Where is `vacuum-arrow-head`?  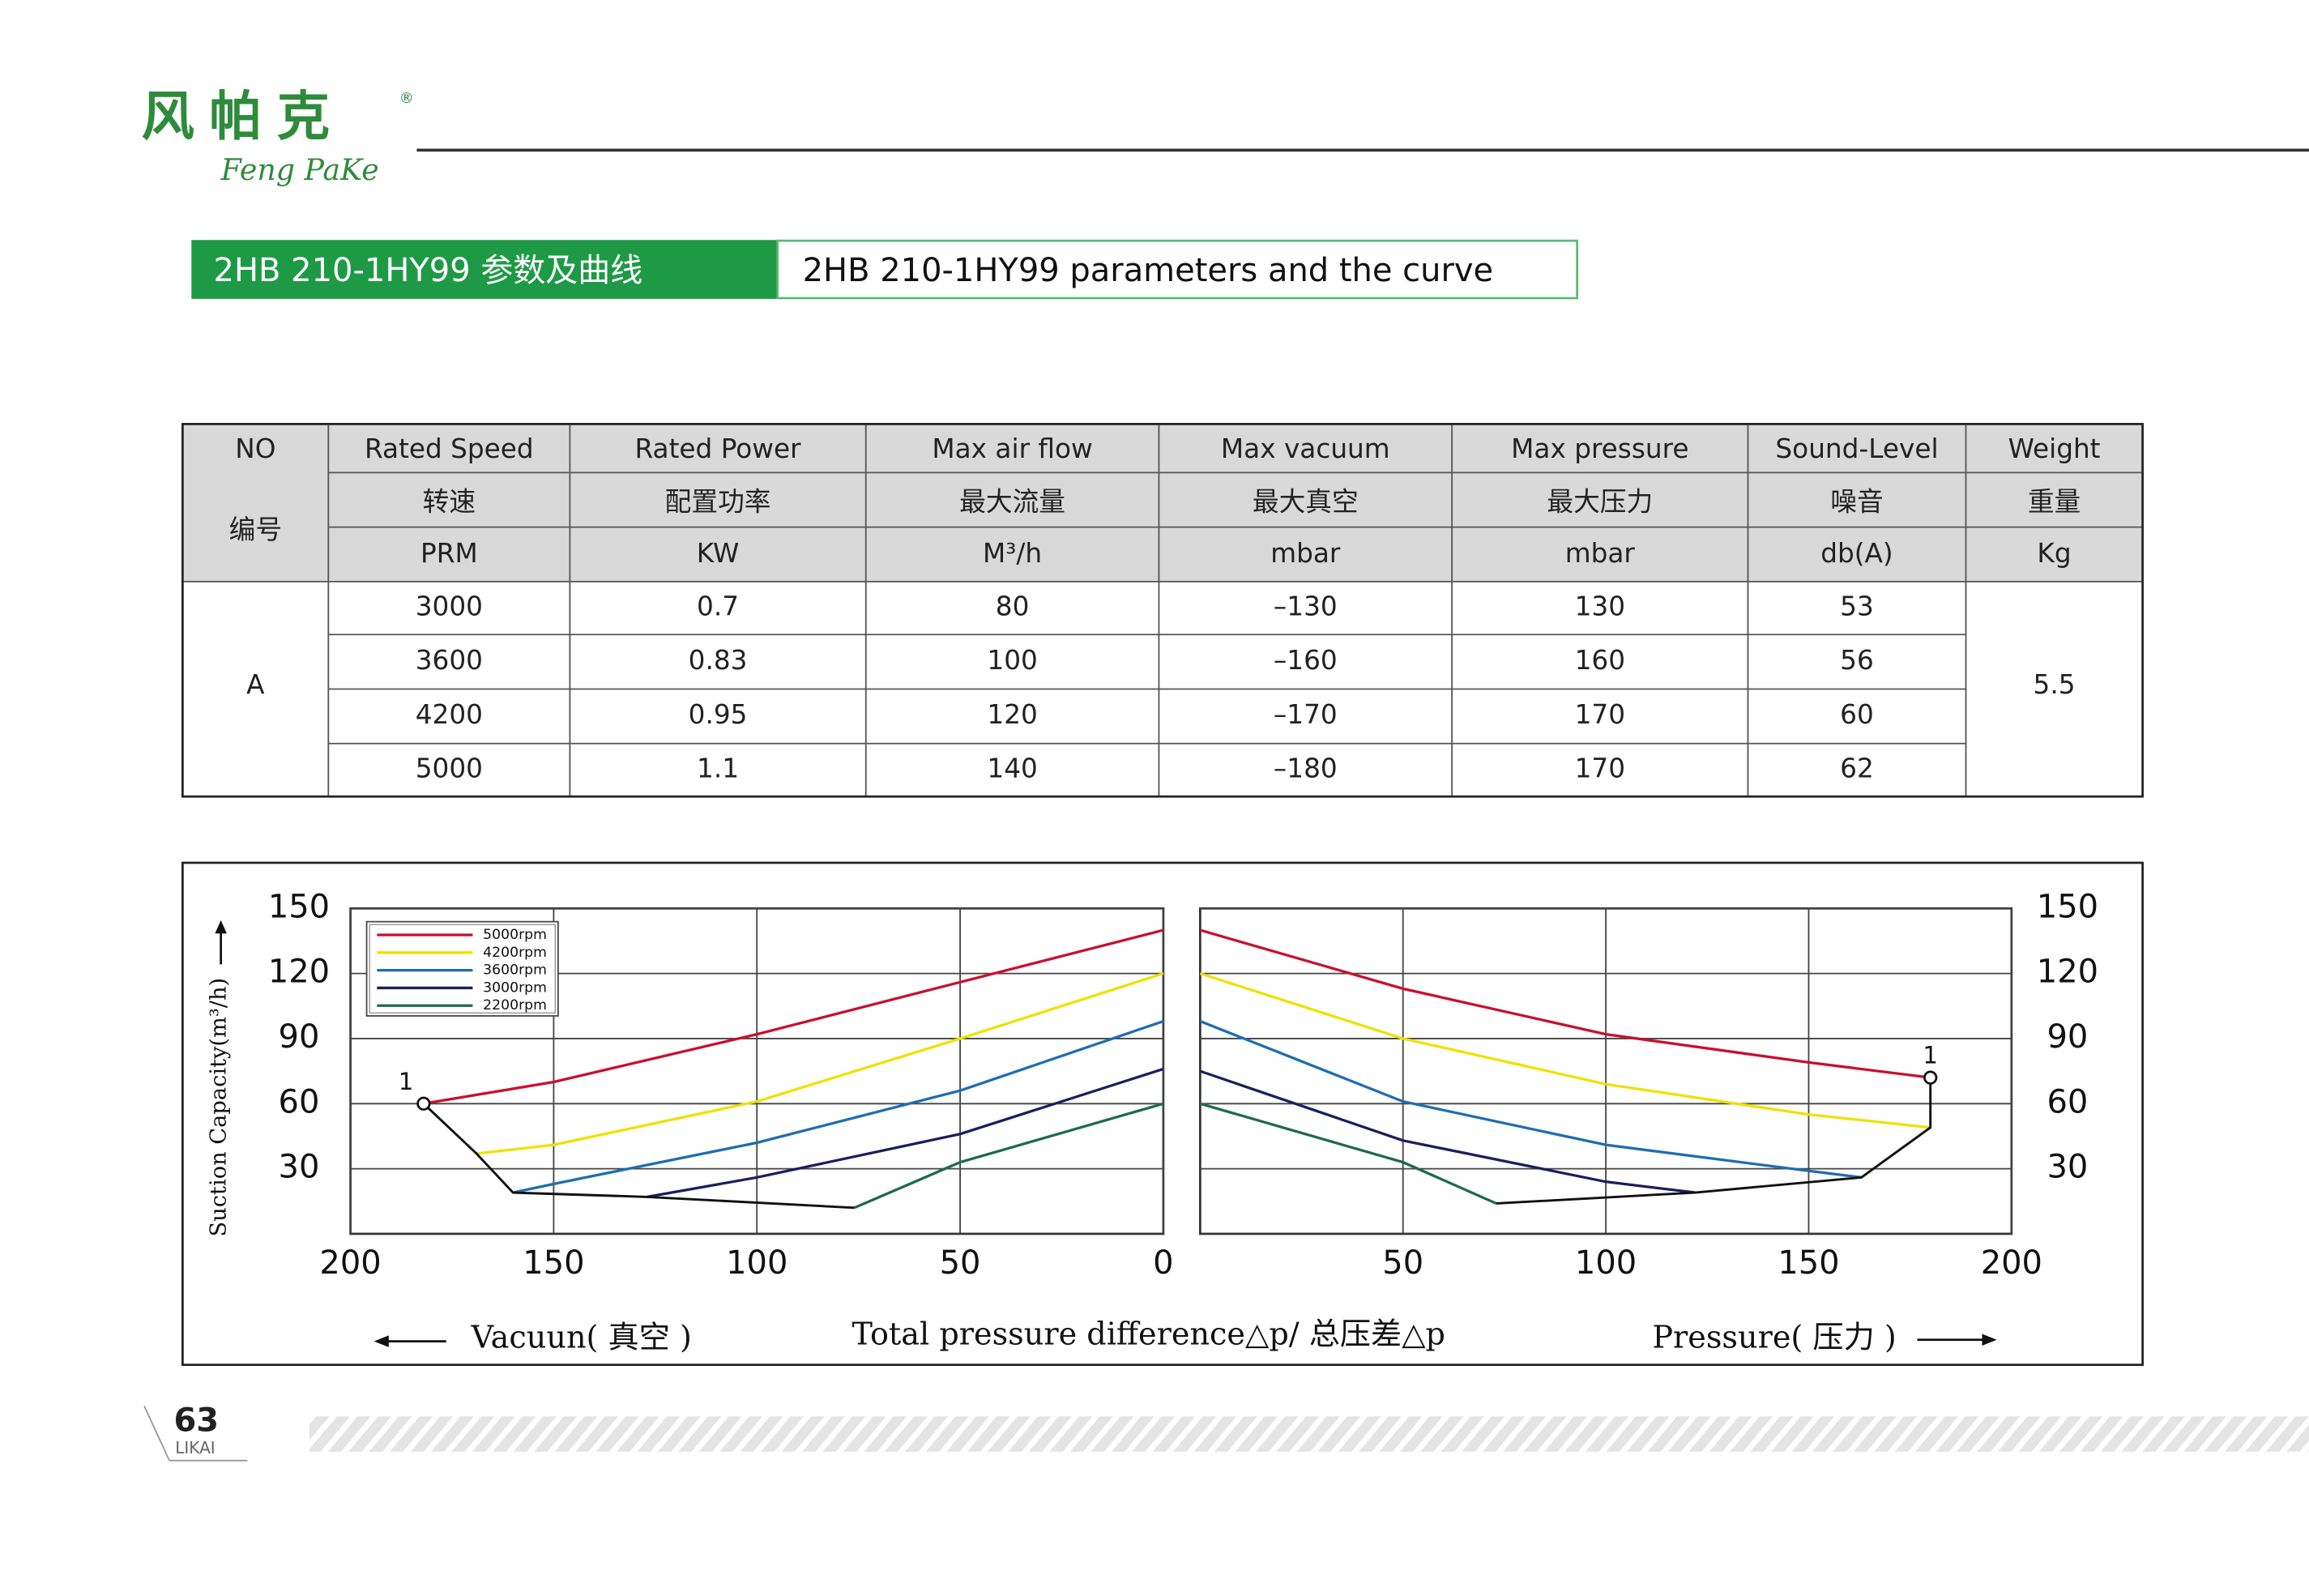 vacuum-arrow-head is located at coordinates (381, 1341).